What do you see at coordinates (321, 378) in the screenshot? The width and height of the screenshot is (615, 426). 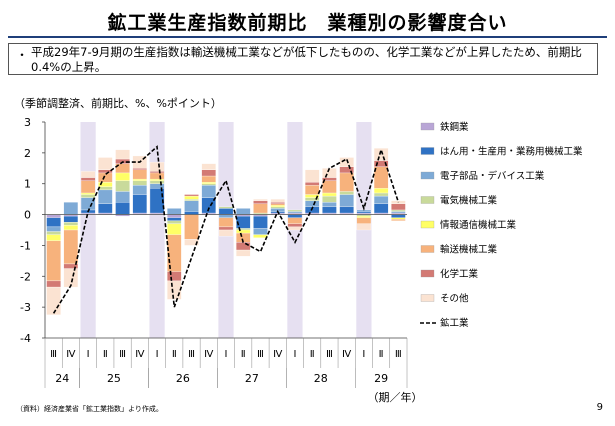 I see `year-label: 28` at bounding box center [321, 378].